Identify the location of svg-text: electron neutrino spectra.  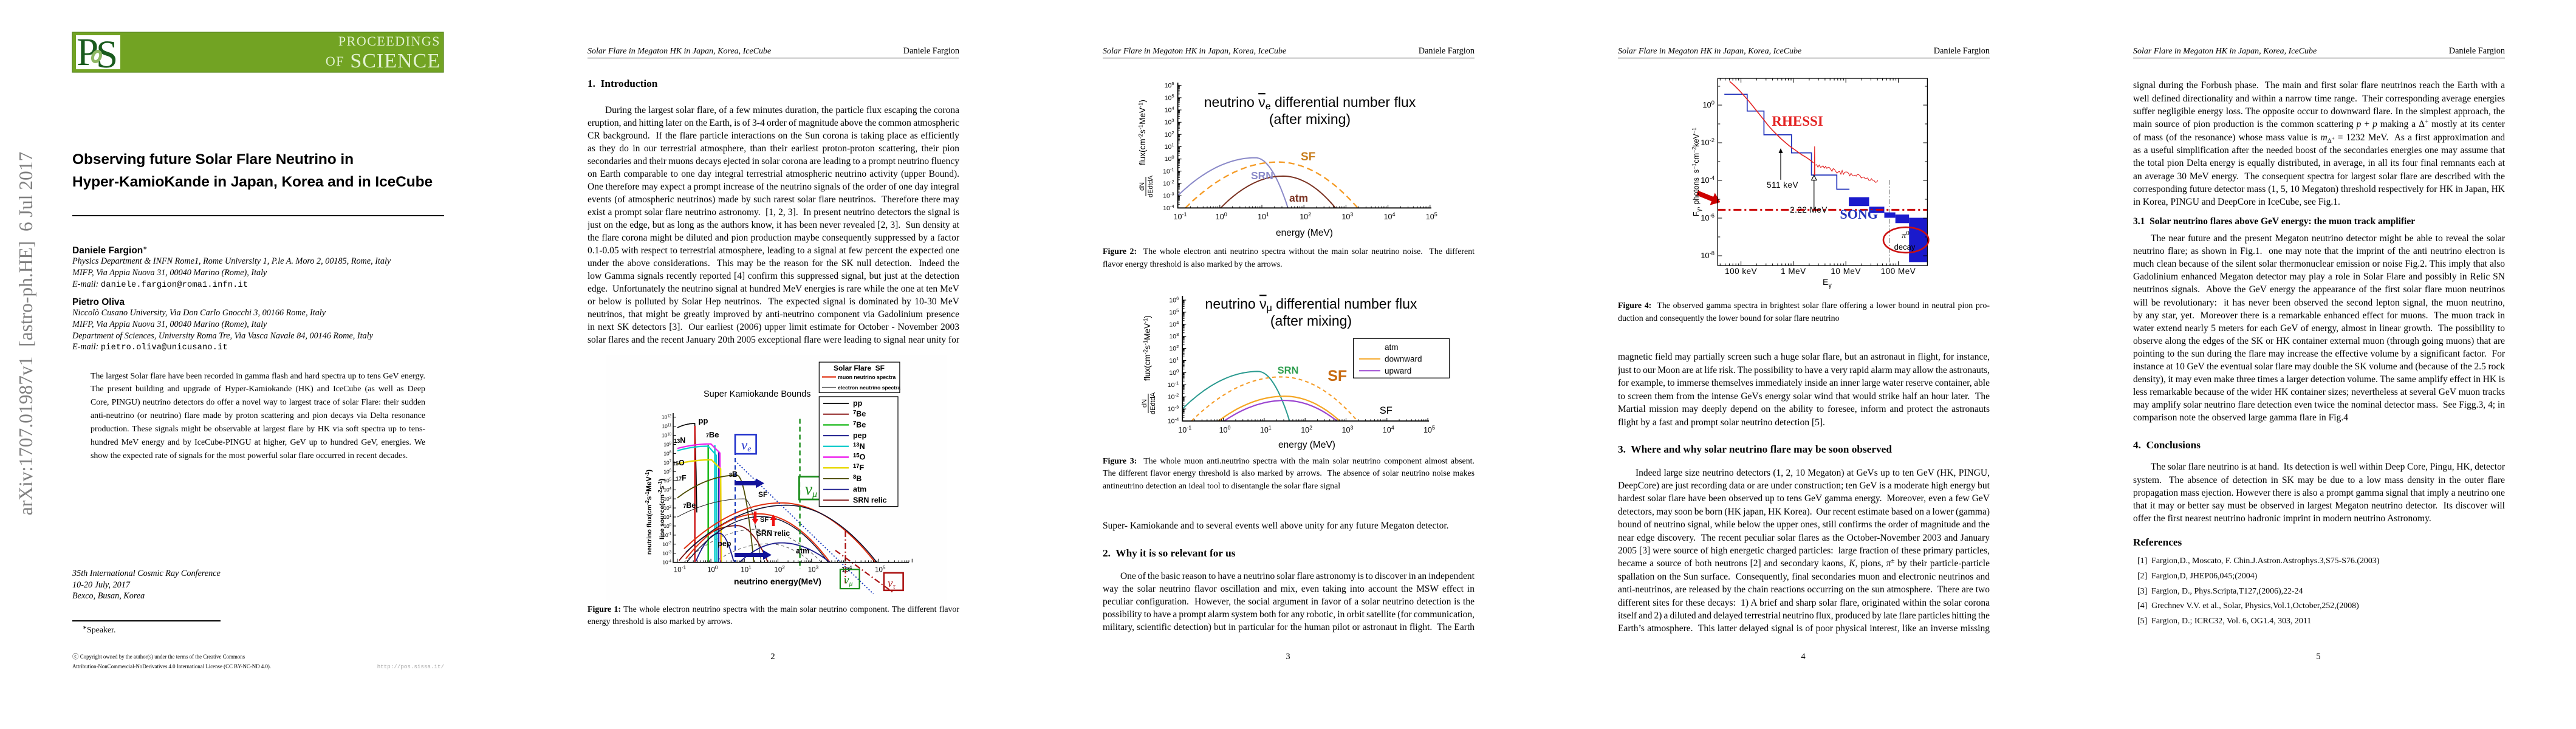
(869, 388).